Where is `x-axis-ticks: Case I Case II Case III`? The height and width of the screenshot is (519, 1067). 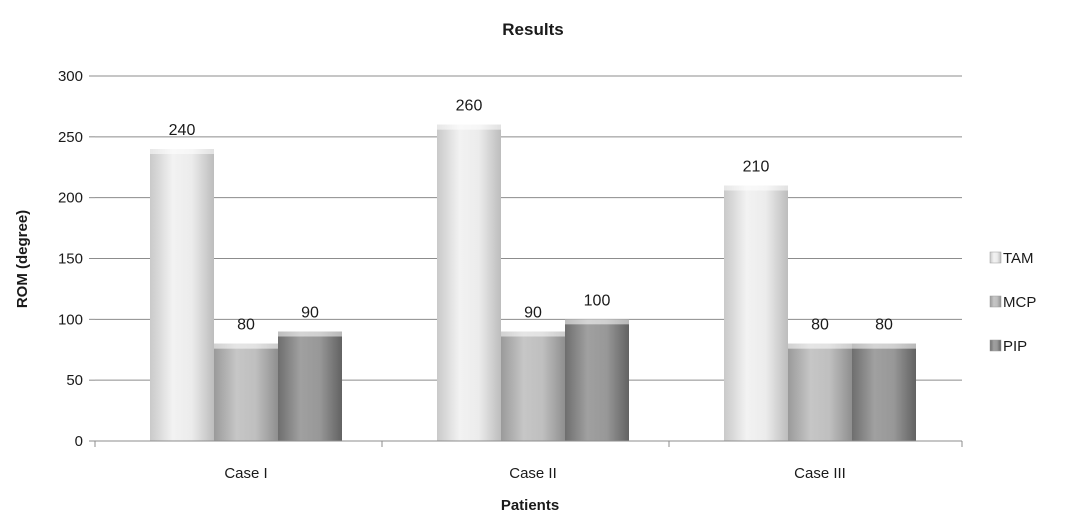 x-axis-ticks: Case I Case II Case III is located at coordinates (528, 461).